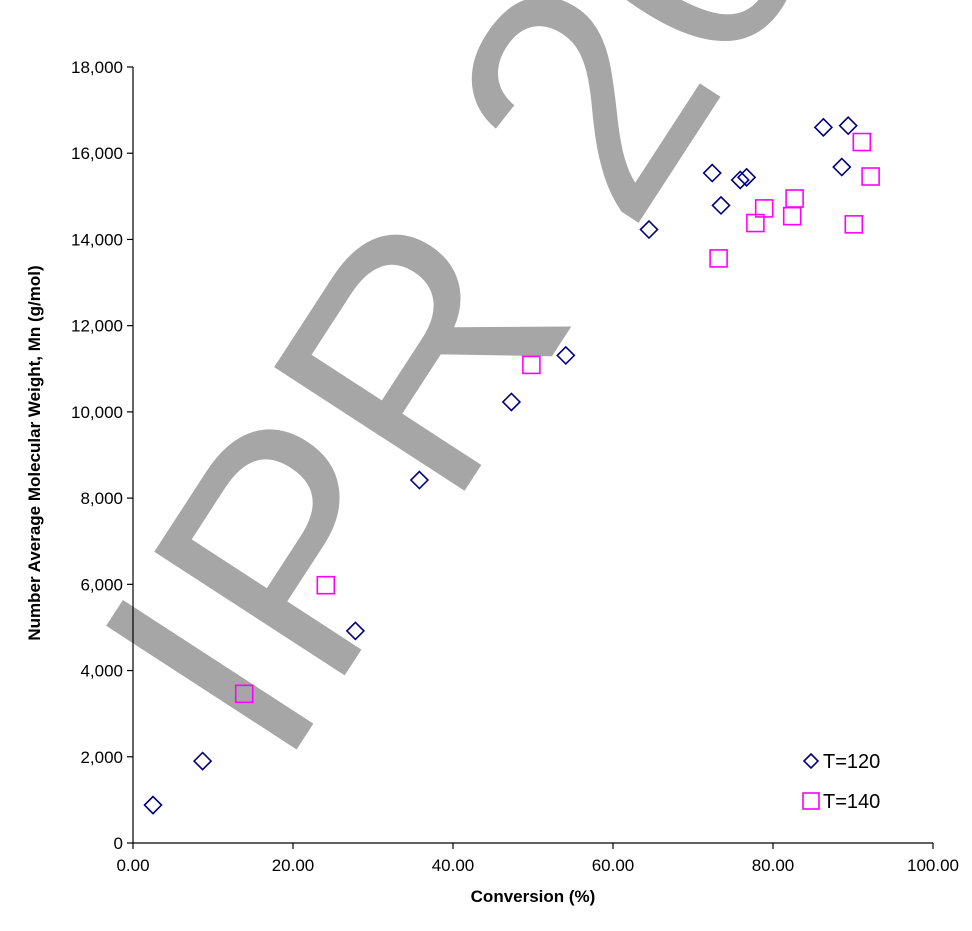 The height and width of the screenshot is (931, 972). I want to click on legend-marker-diamond, so click(811, 761).